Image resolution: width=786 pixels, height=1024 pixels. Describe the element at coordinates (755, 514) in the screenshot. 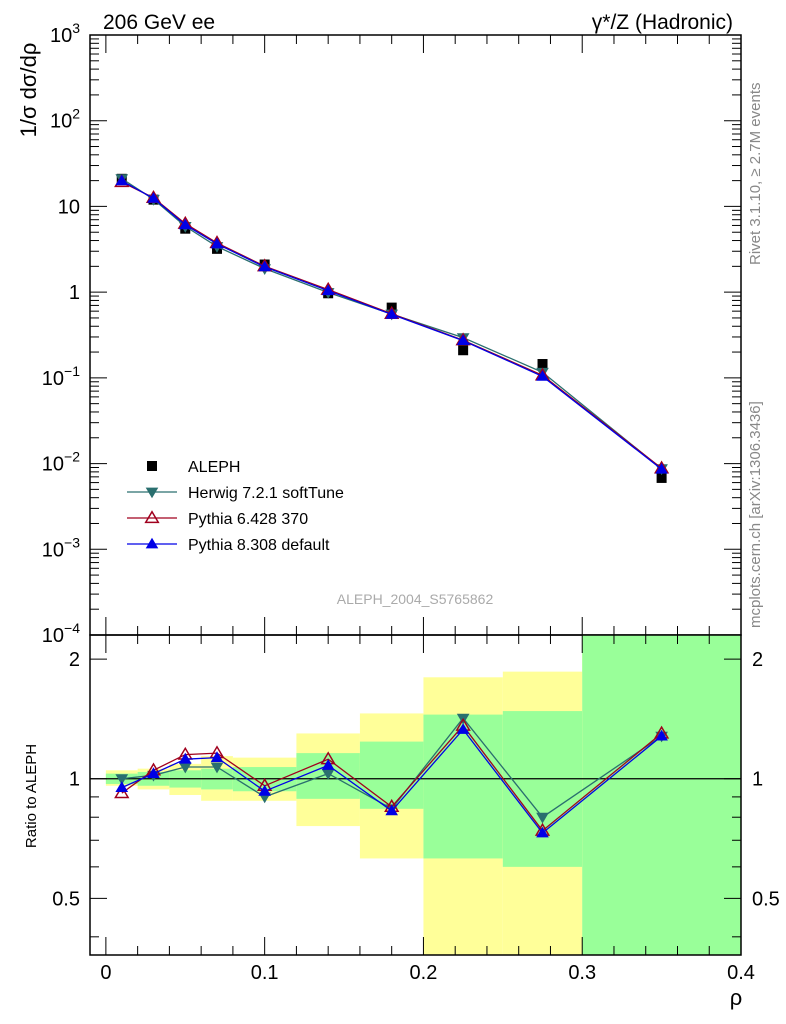

I see `mcplots-label: mcplots.cern.ch [arXiv:1306.3436]` at that location.